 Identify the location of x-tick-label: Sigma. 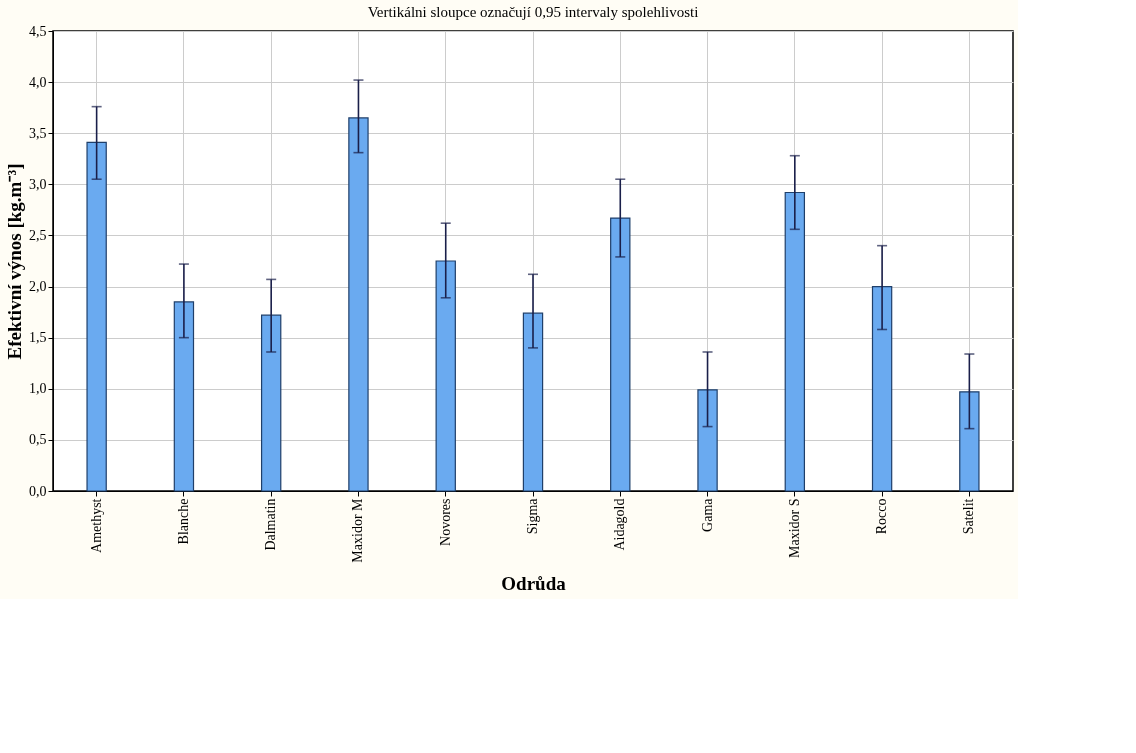
(532, 516).